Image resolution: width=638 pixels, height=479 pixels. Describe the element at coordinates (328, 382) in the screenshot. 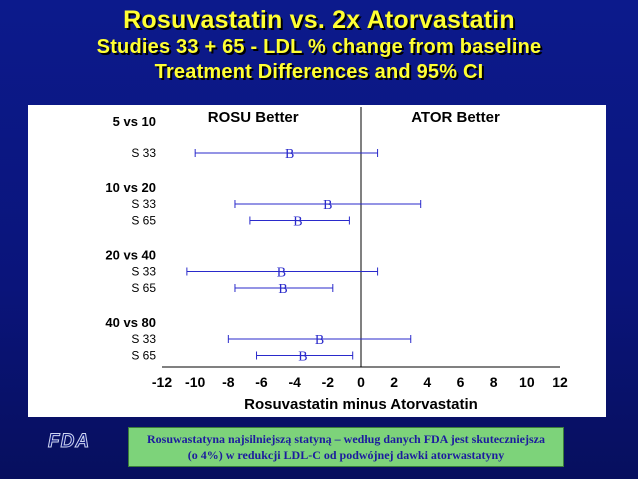

I see `x-tick-label: -2` at that location.